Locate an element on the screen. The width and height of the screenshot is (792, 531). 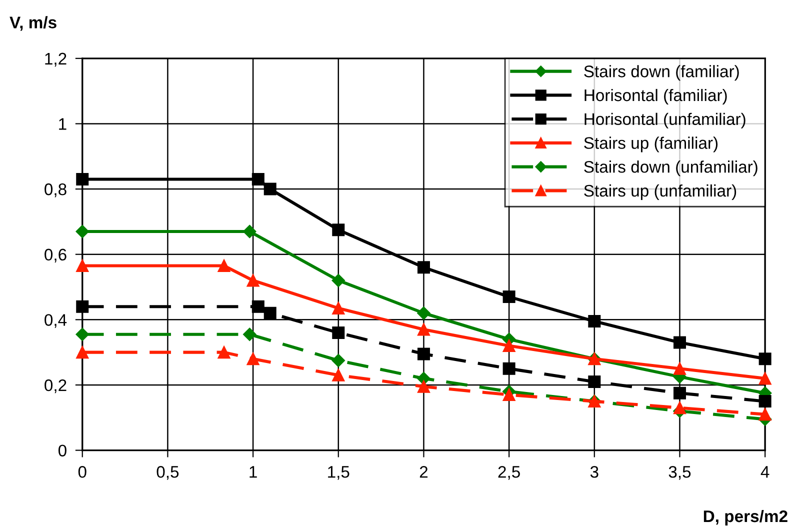
y-tick-label: 0,8 is located at coordinates (55, 190).